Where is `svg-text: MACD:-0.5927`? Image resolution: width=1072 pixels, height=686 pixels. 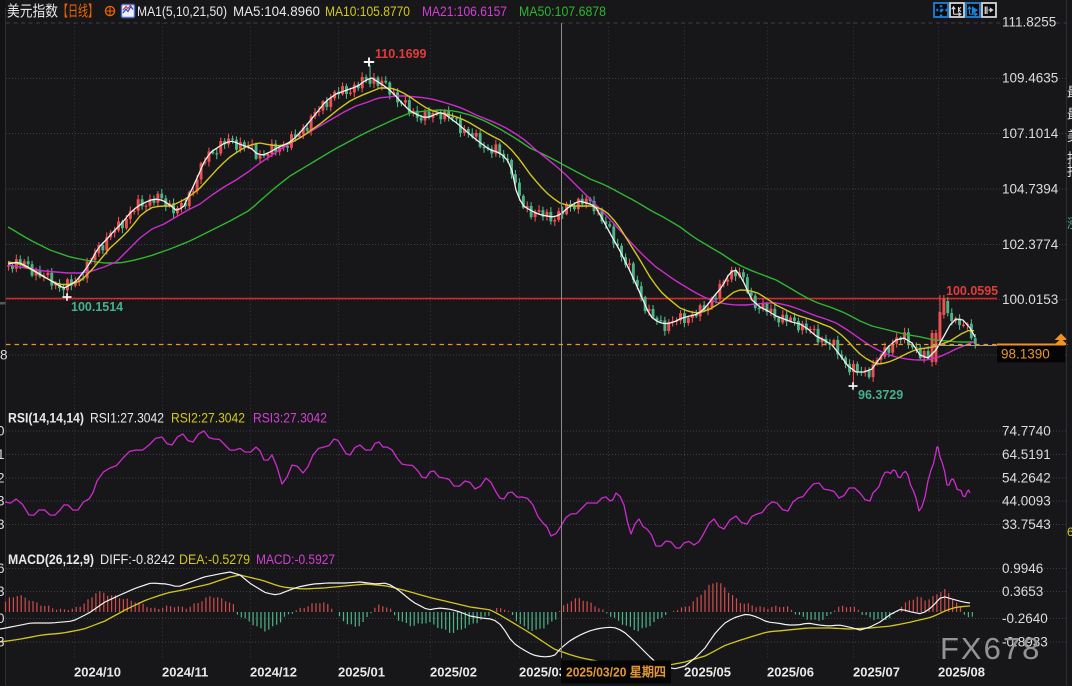
svg-text: MACD:-0.5927 is located at coordinates (295, 559).